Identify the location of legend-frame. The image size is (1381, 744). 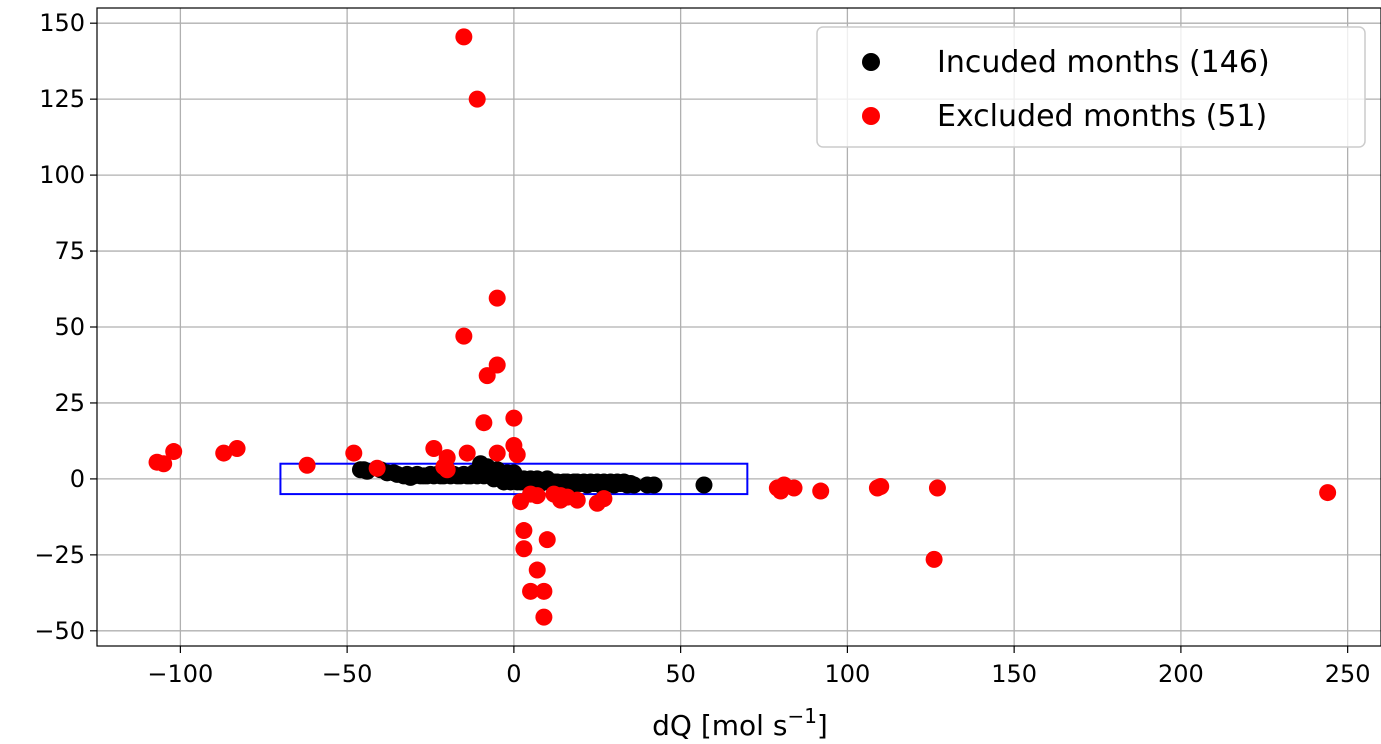
(1091, 87).